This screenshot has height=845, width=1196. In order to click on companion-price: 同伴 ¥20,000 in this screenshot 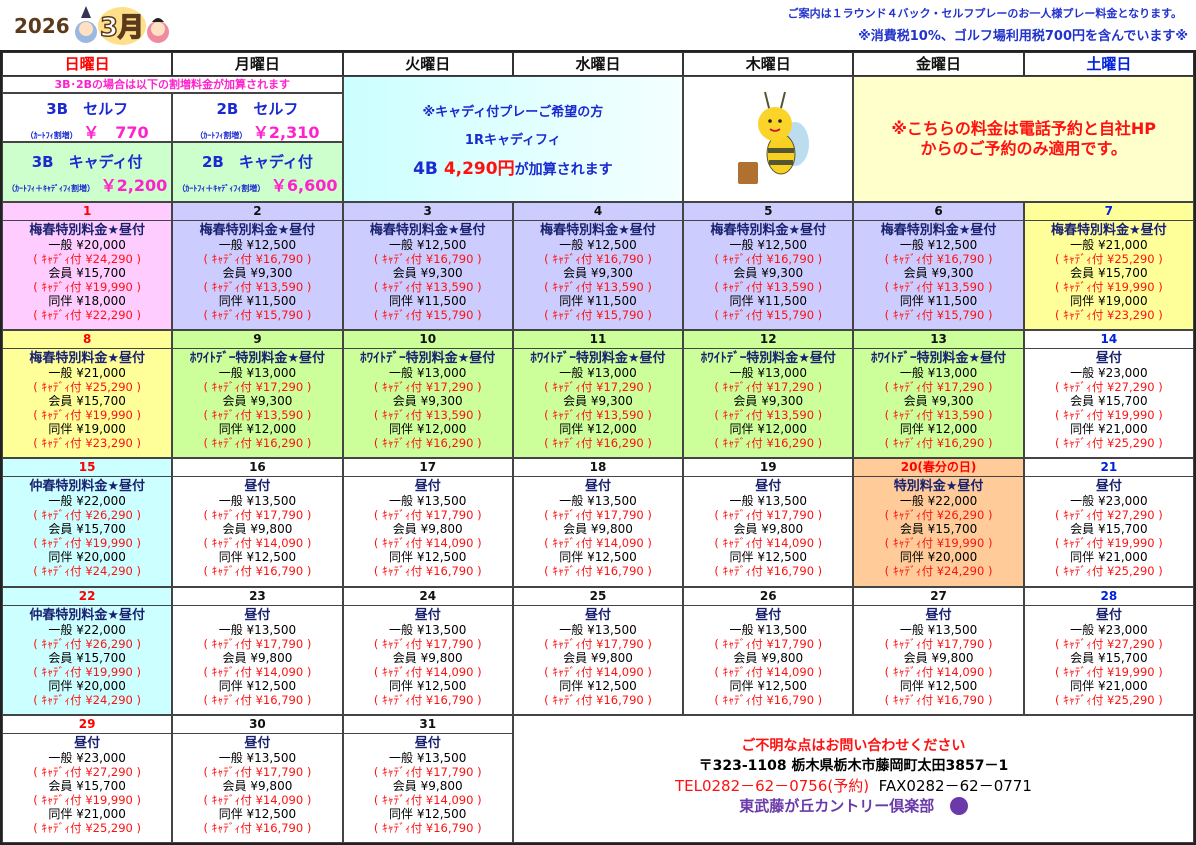, I will do `click(938, 557)`.